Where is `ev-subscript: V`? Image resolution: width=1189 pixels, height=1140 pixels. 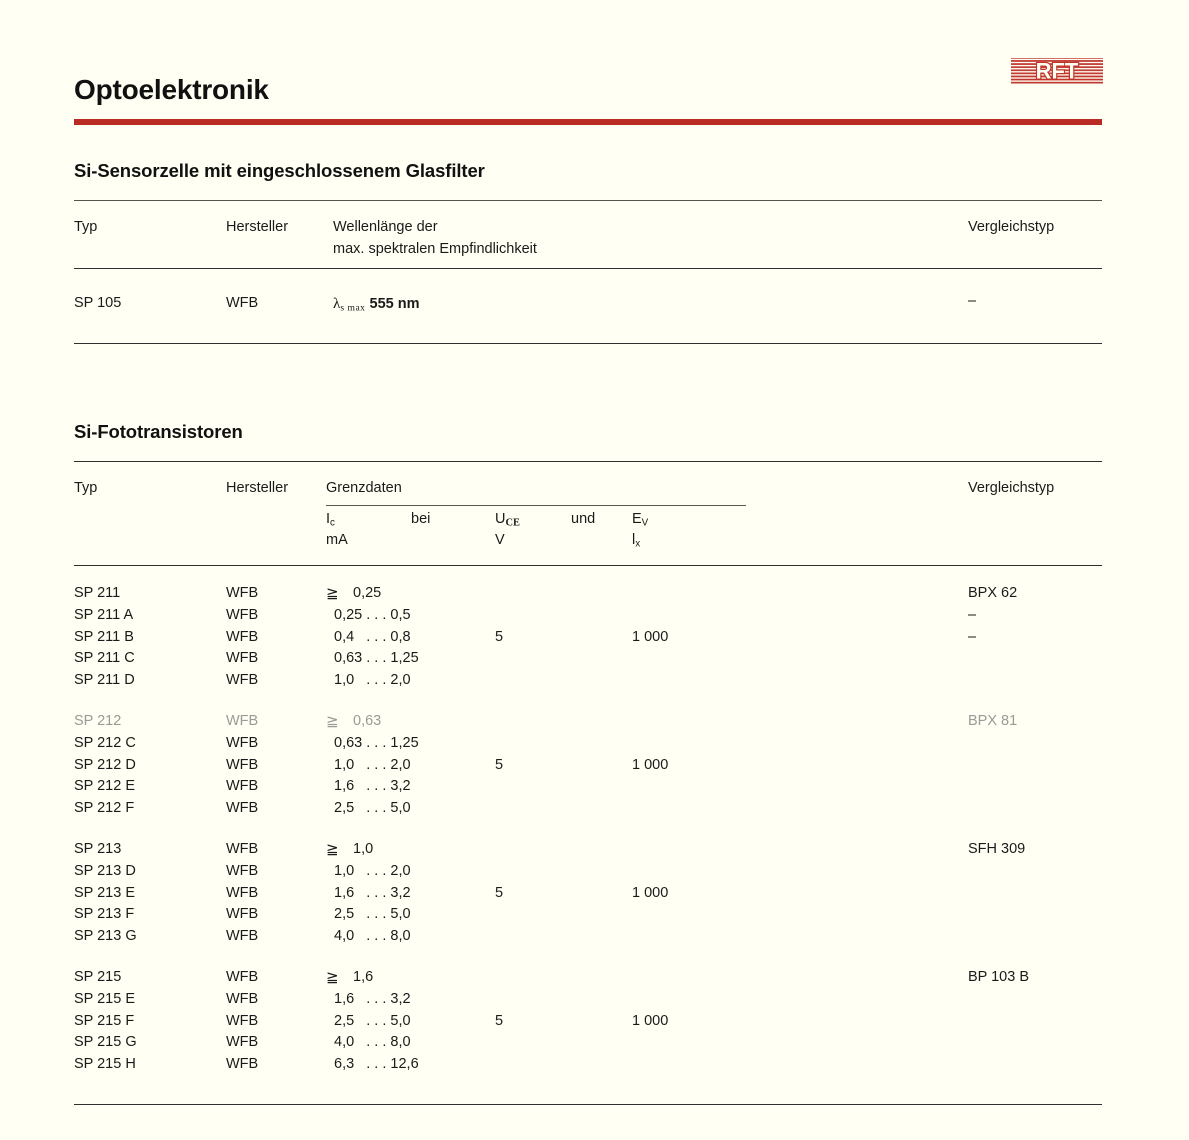 ev-subscript: V is located at coordinates (645, 523).